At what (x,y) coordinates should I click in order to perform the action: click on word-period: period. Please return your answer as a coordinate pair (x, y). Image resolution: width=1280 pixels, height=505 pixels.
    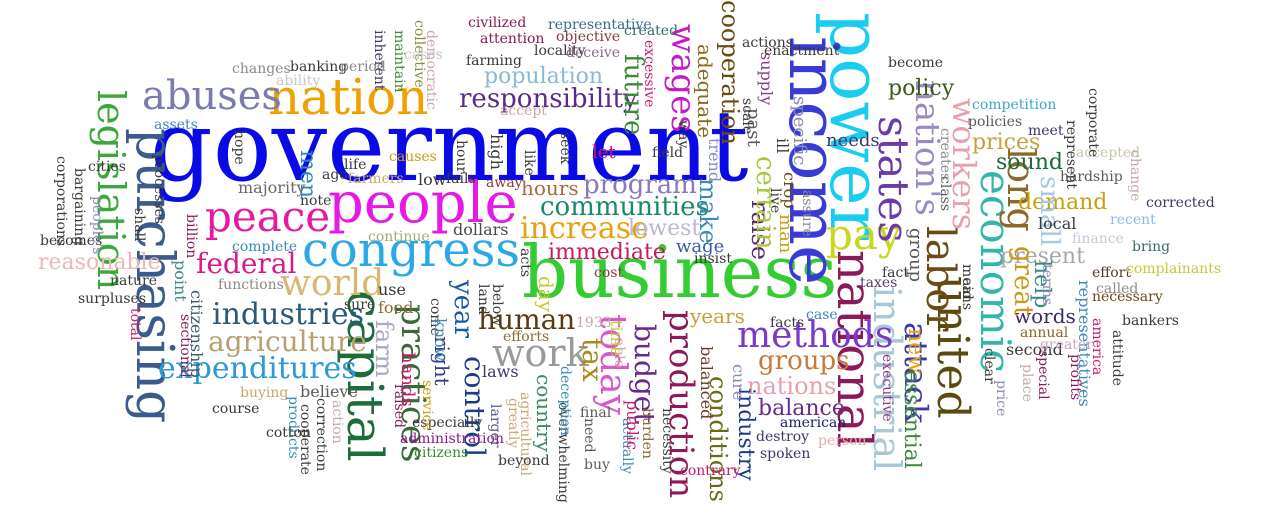
    Looking at the image, I should click on (363, 67).